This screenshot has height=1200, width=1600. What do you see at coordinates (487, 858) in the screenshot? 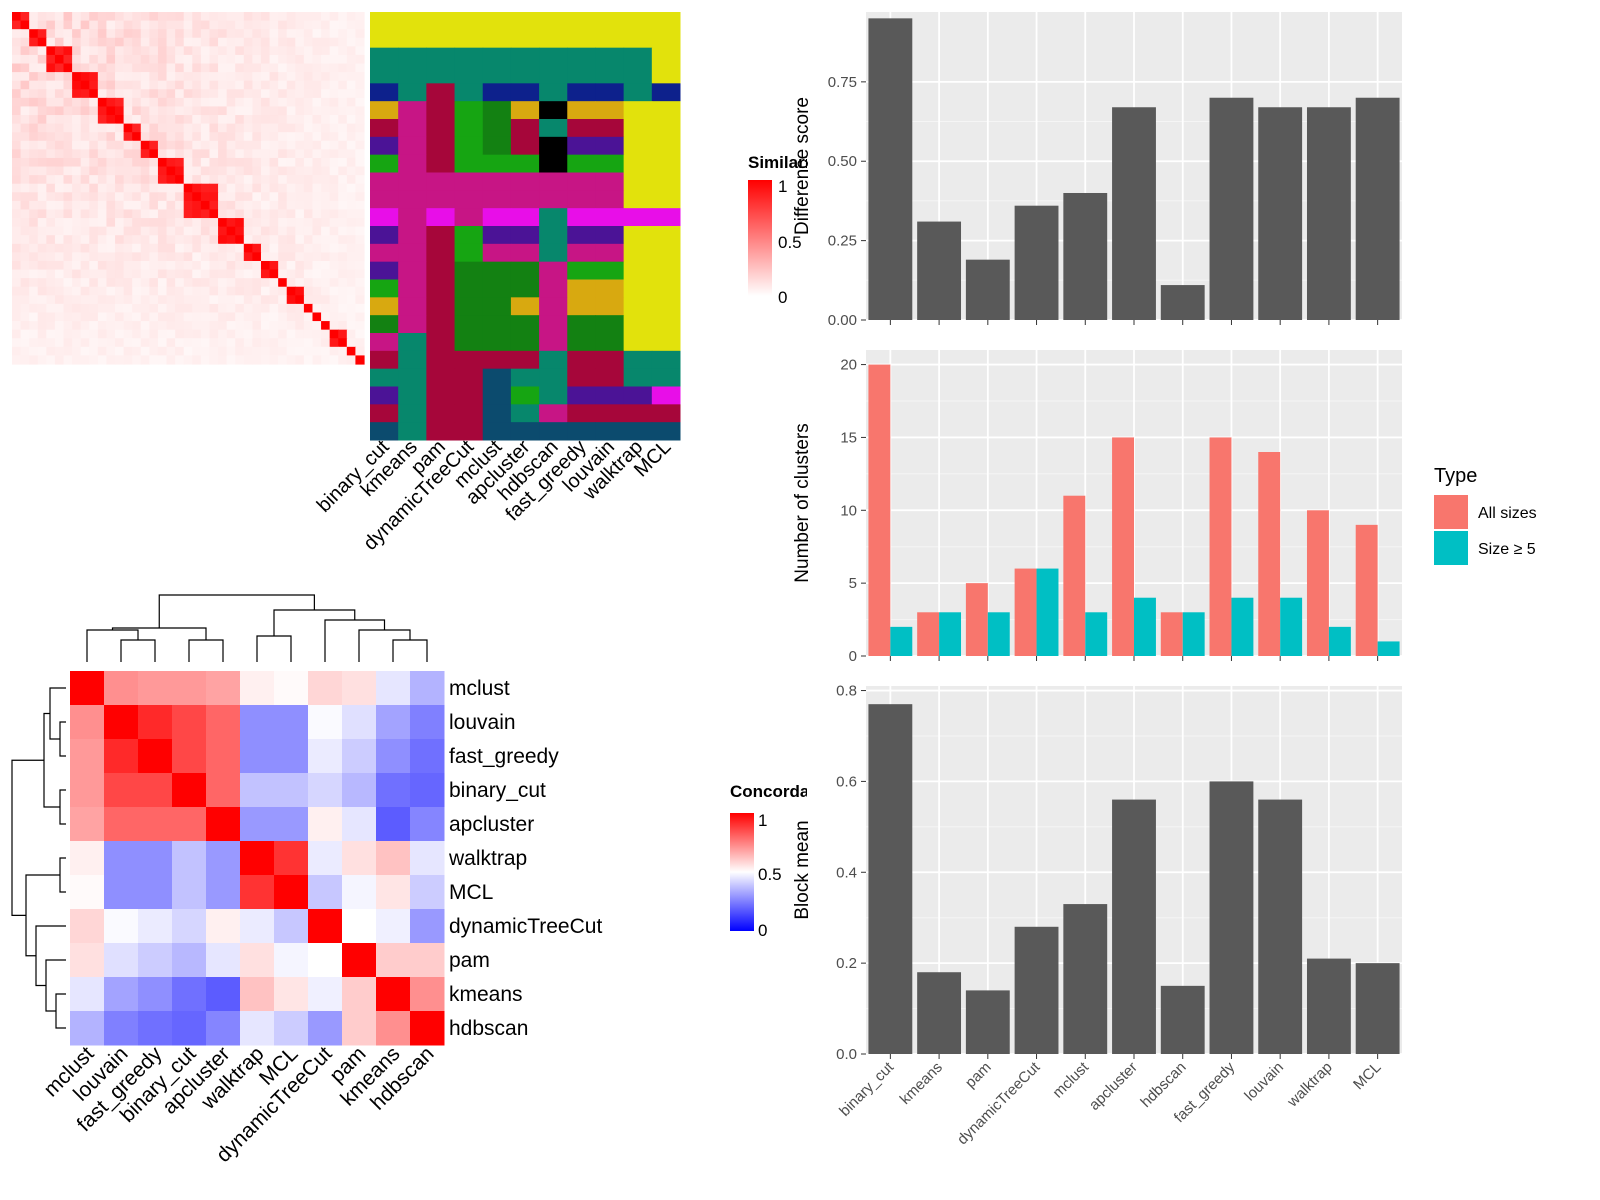
I see `concordance-row-label: walktrap` at bounding box center [487, 858].